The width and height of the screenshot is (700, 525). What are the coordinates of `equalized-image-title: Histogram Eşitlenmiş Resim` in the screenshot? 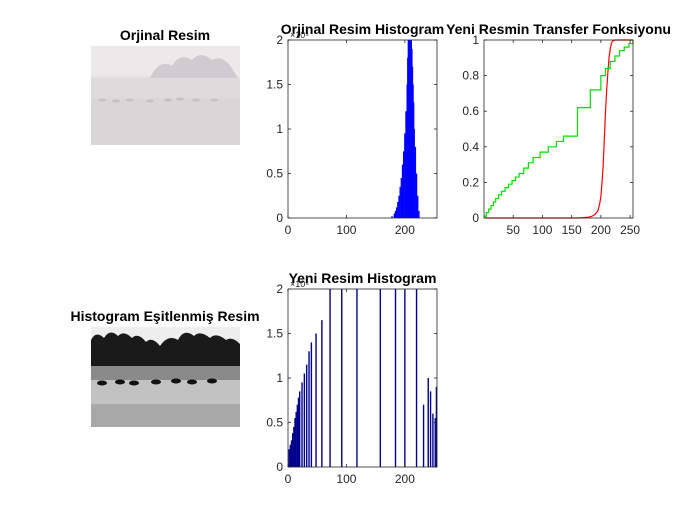 It's located at (164, 316).